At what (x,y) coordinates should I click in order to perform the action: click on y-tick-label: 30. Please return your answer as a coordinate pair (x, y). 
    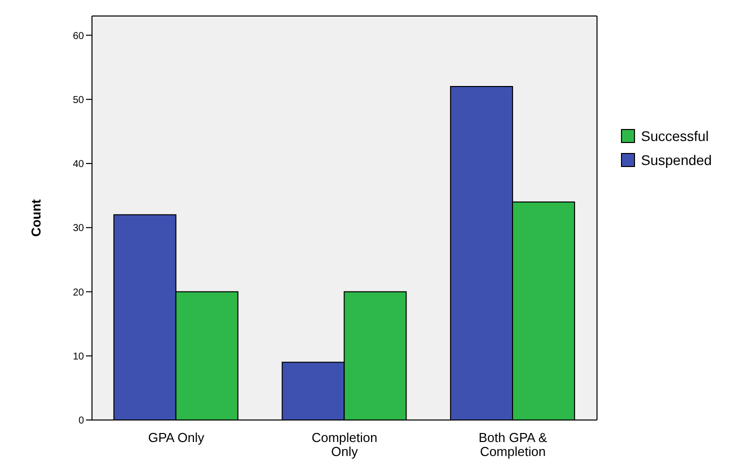
    Looking at the image, I should click on (78, 228).